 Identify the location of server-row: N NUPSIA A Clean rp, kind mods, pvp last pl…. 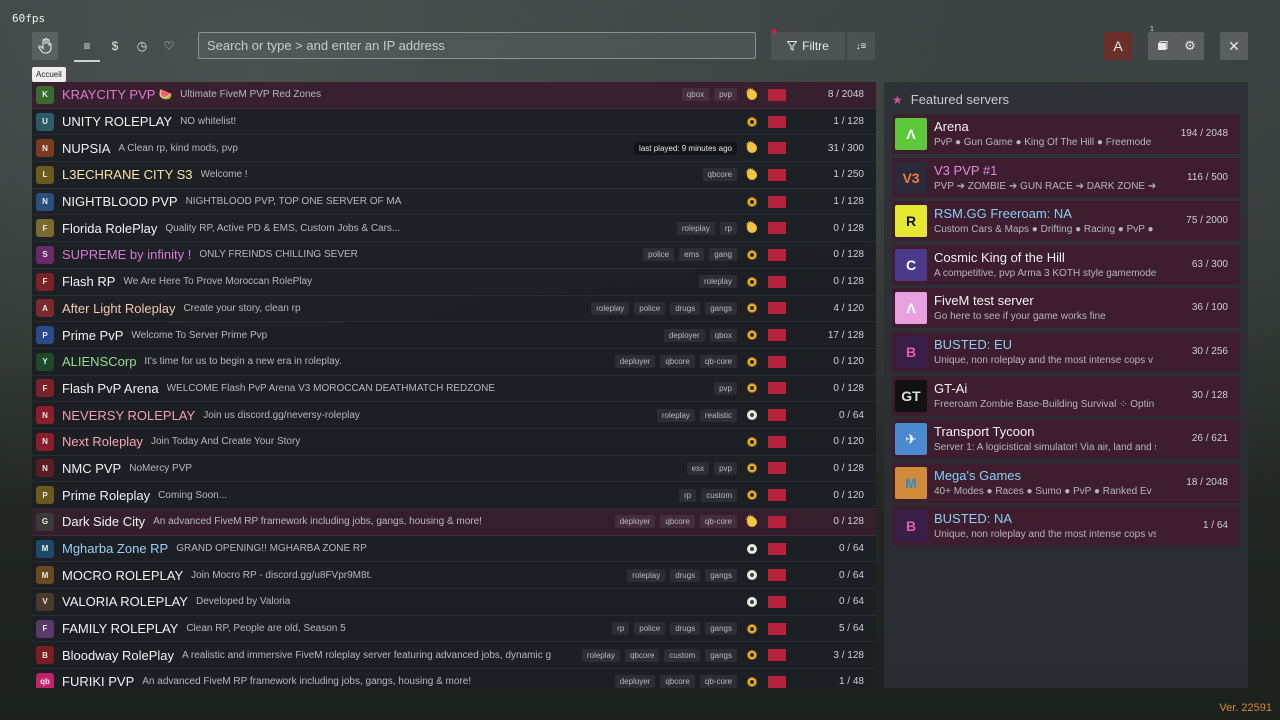
(454, 149).